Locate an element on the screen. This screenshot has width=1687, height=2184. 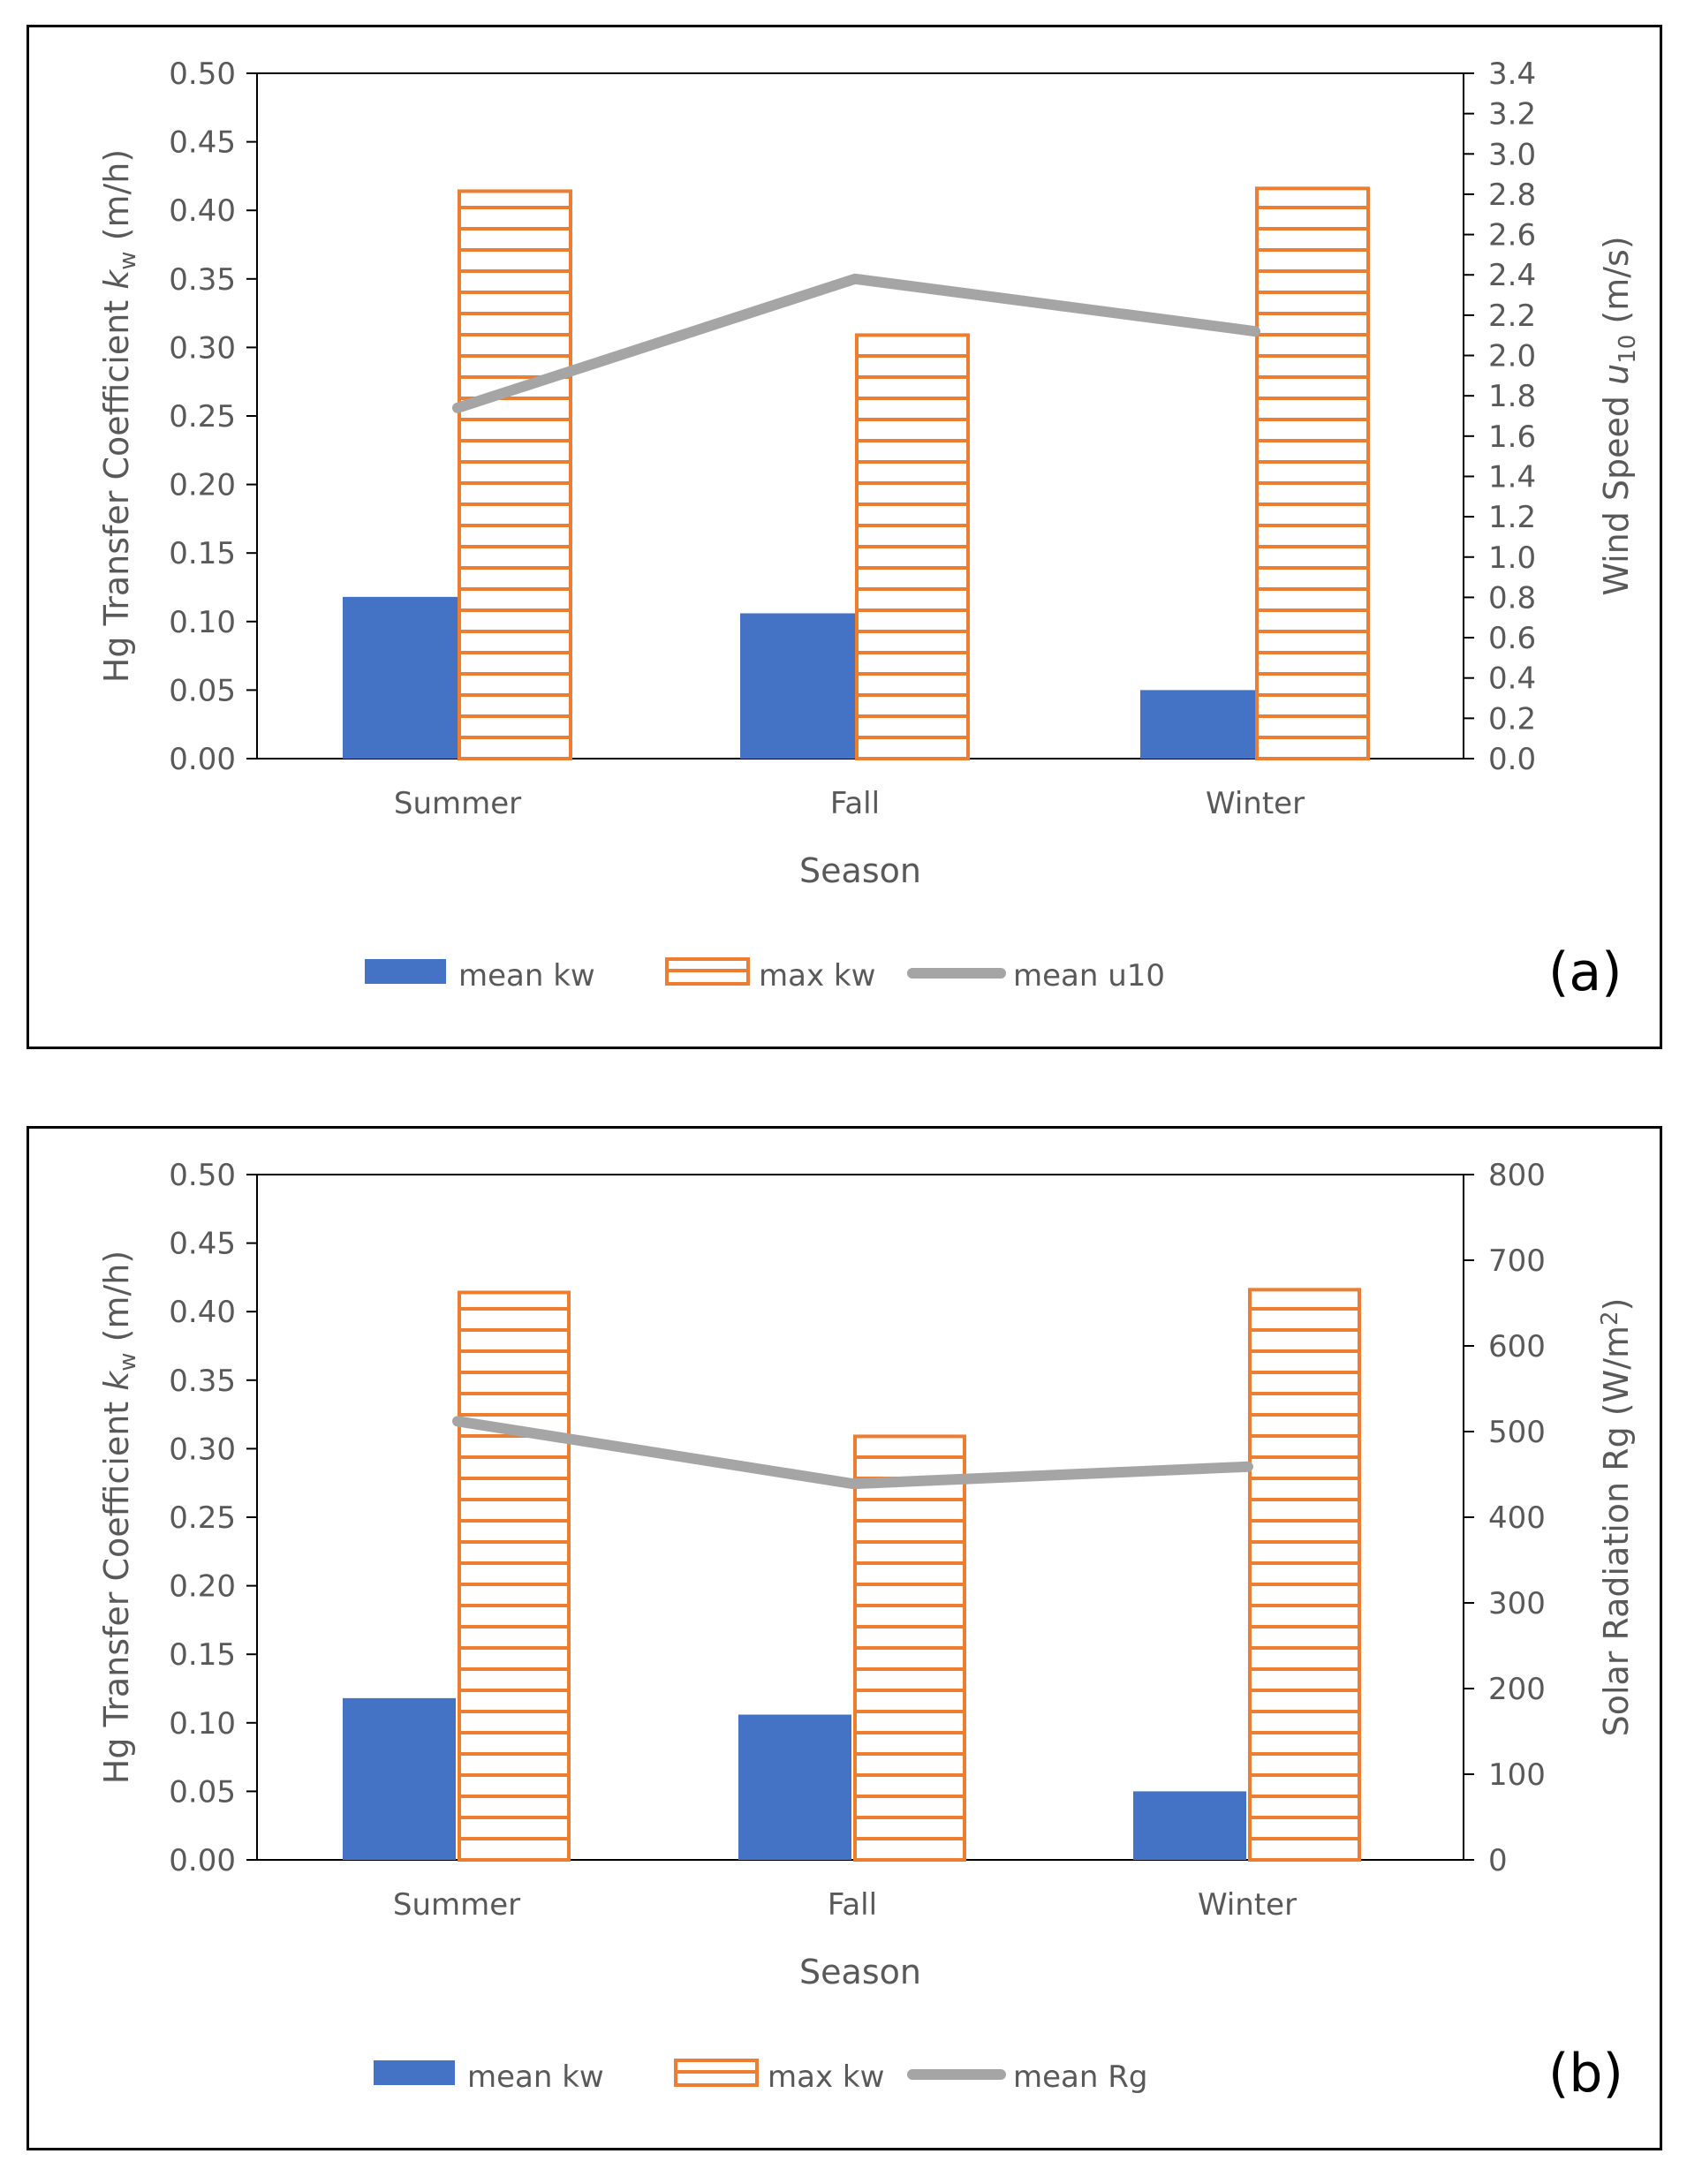
y2-tick-label: 0 is located at coordinates (1498, 1860).